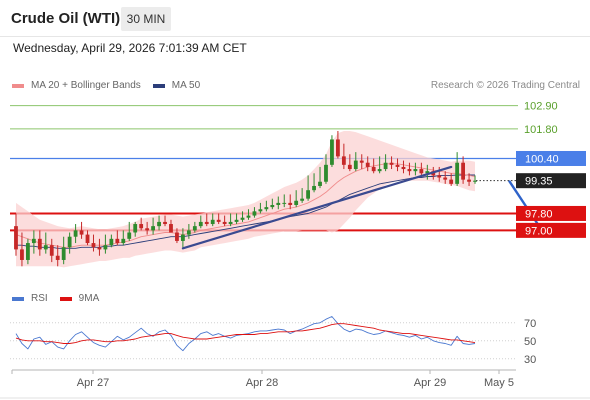 The height and width of the screenshot is (400, 590). Describe the element at coordinates (186, 85) in the screenshot. I see `ma50-legend-label: MA 50` at that location.